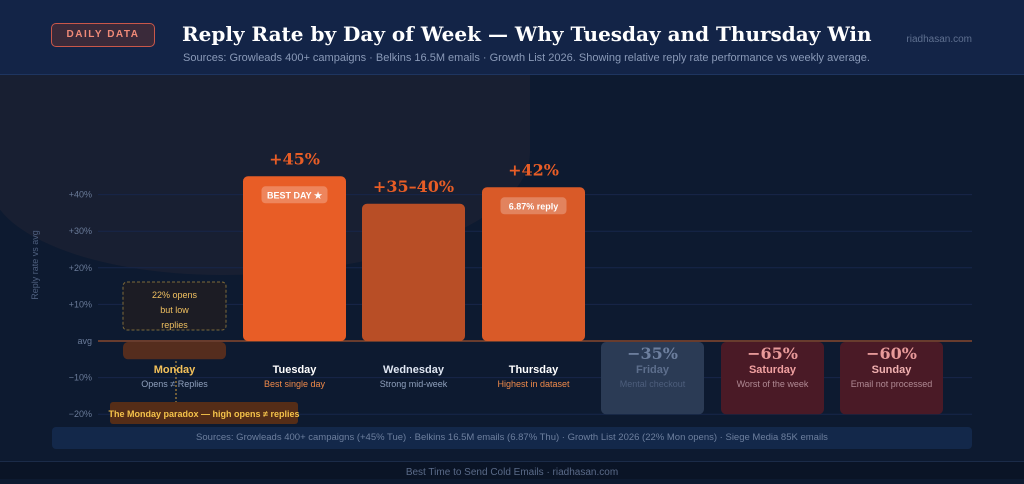 This screenshot has width=1024, height=484. Describe the element at coordinates (80, 414) in the screenshot. I see `y-tick-label: −20%` at that location.